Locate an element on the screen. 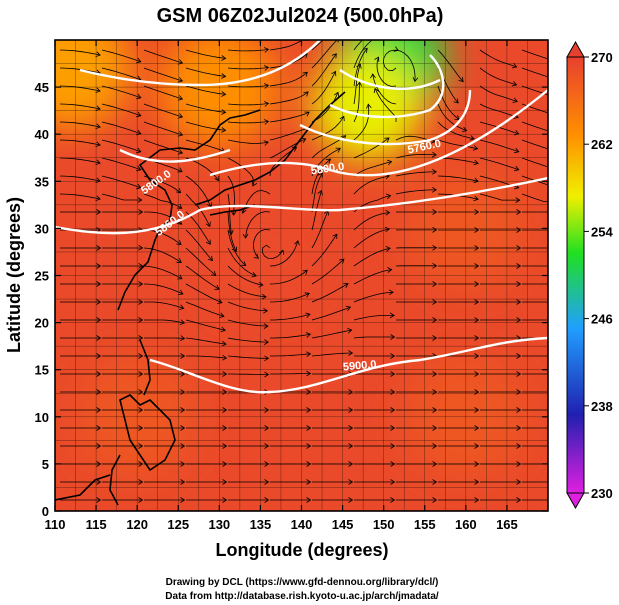  colorbar-top-arrow is located at coordinates (575, 49).